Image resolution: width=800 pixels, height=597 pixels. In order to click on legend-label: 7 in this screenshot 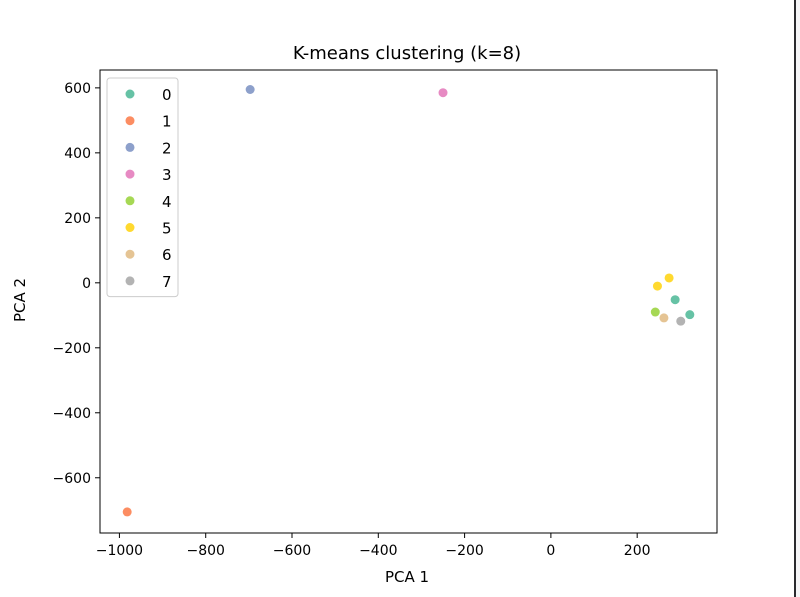, I will do `click(167, 282)`.